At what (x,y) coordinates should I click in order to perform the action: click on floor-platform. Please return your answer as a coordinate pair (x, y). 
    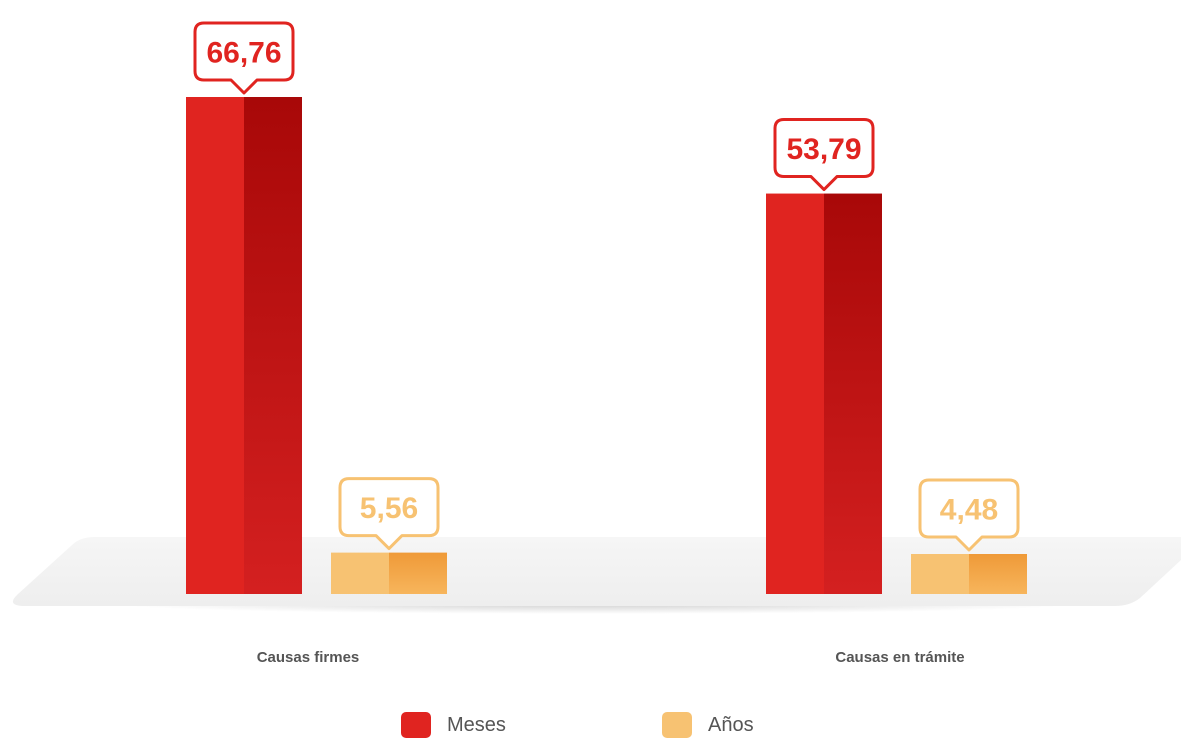
    Looking at the image, I should click on (596, 575).